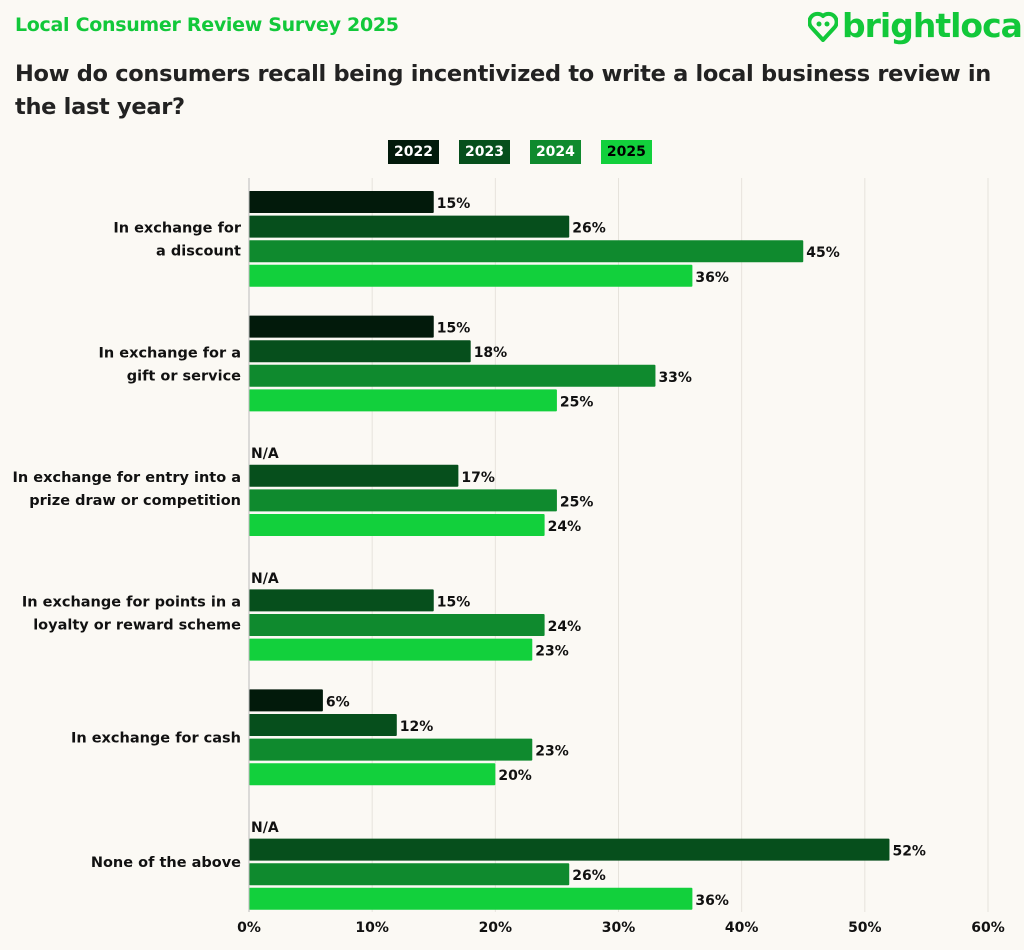  Describe the element at coordinates (478, 478) in the screenshot. I see `data-label: 17%` at that location.